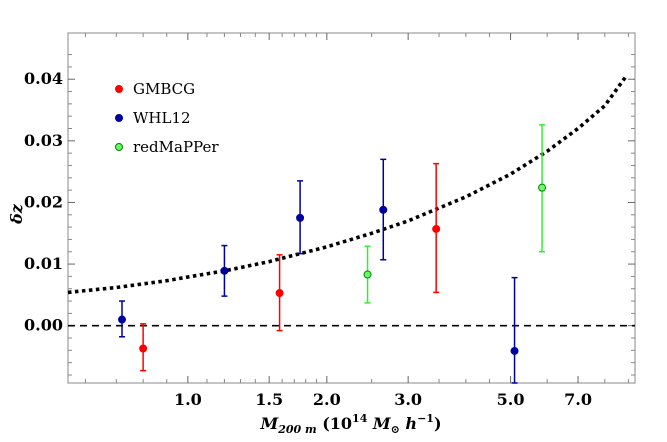 Image resolution: width=667 pixels, height=442 pixels. I want to click on x-label-sub: 200 m, so click(296, 429).